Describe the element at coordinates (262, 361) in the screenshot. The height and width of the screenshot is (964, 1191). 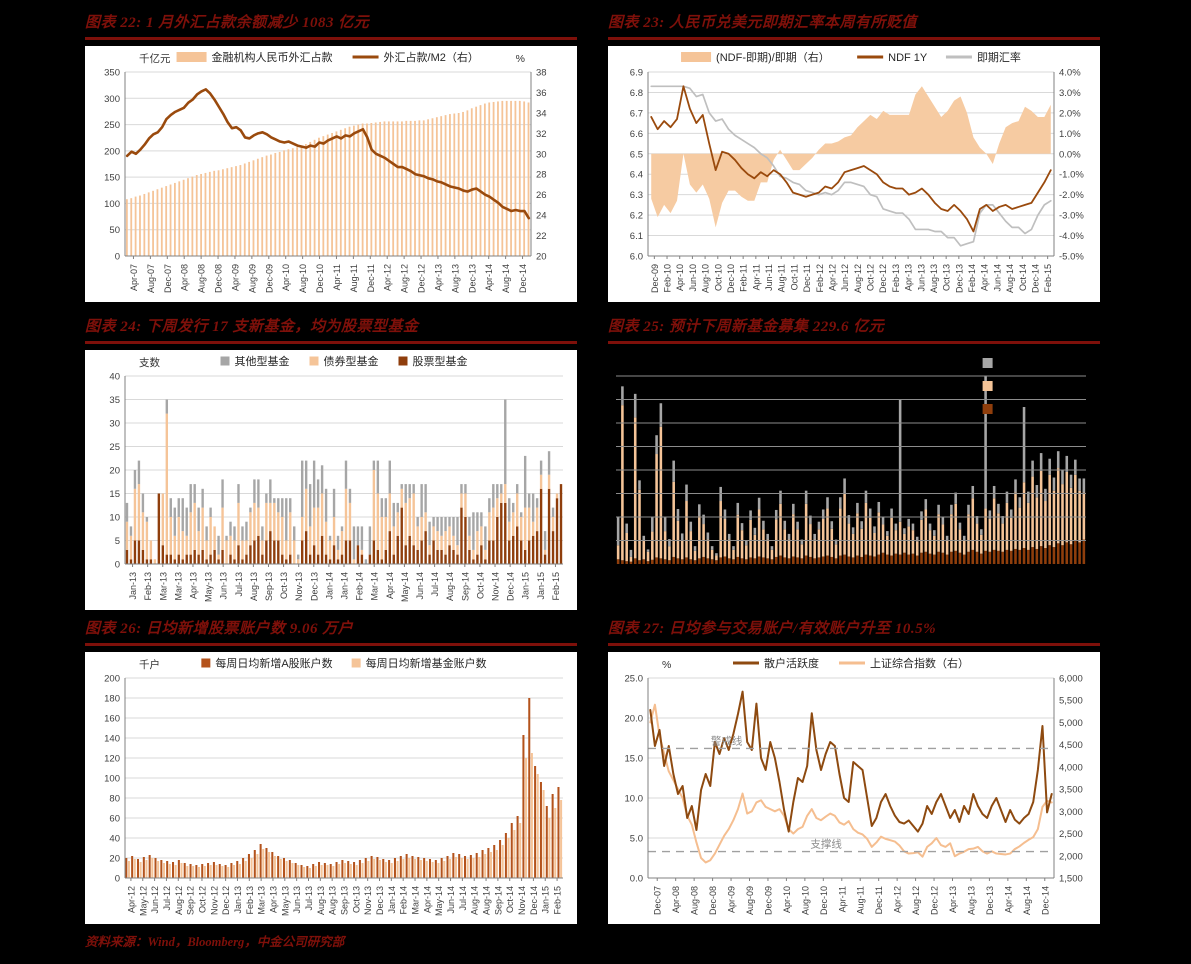
I see `svg-text: 其他型基金` at that location.